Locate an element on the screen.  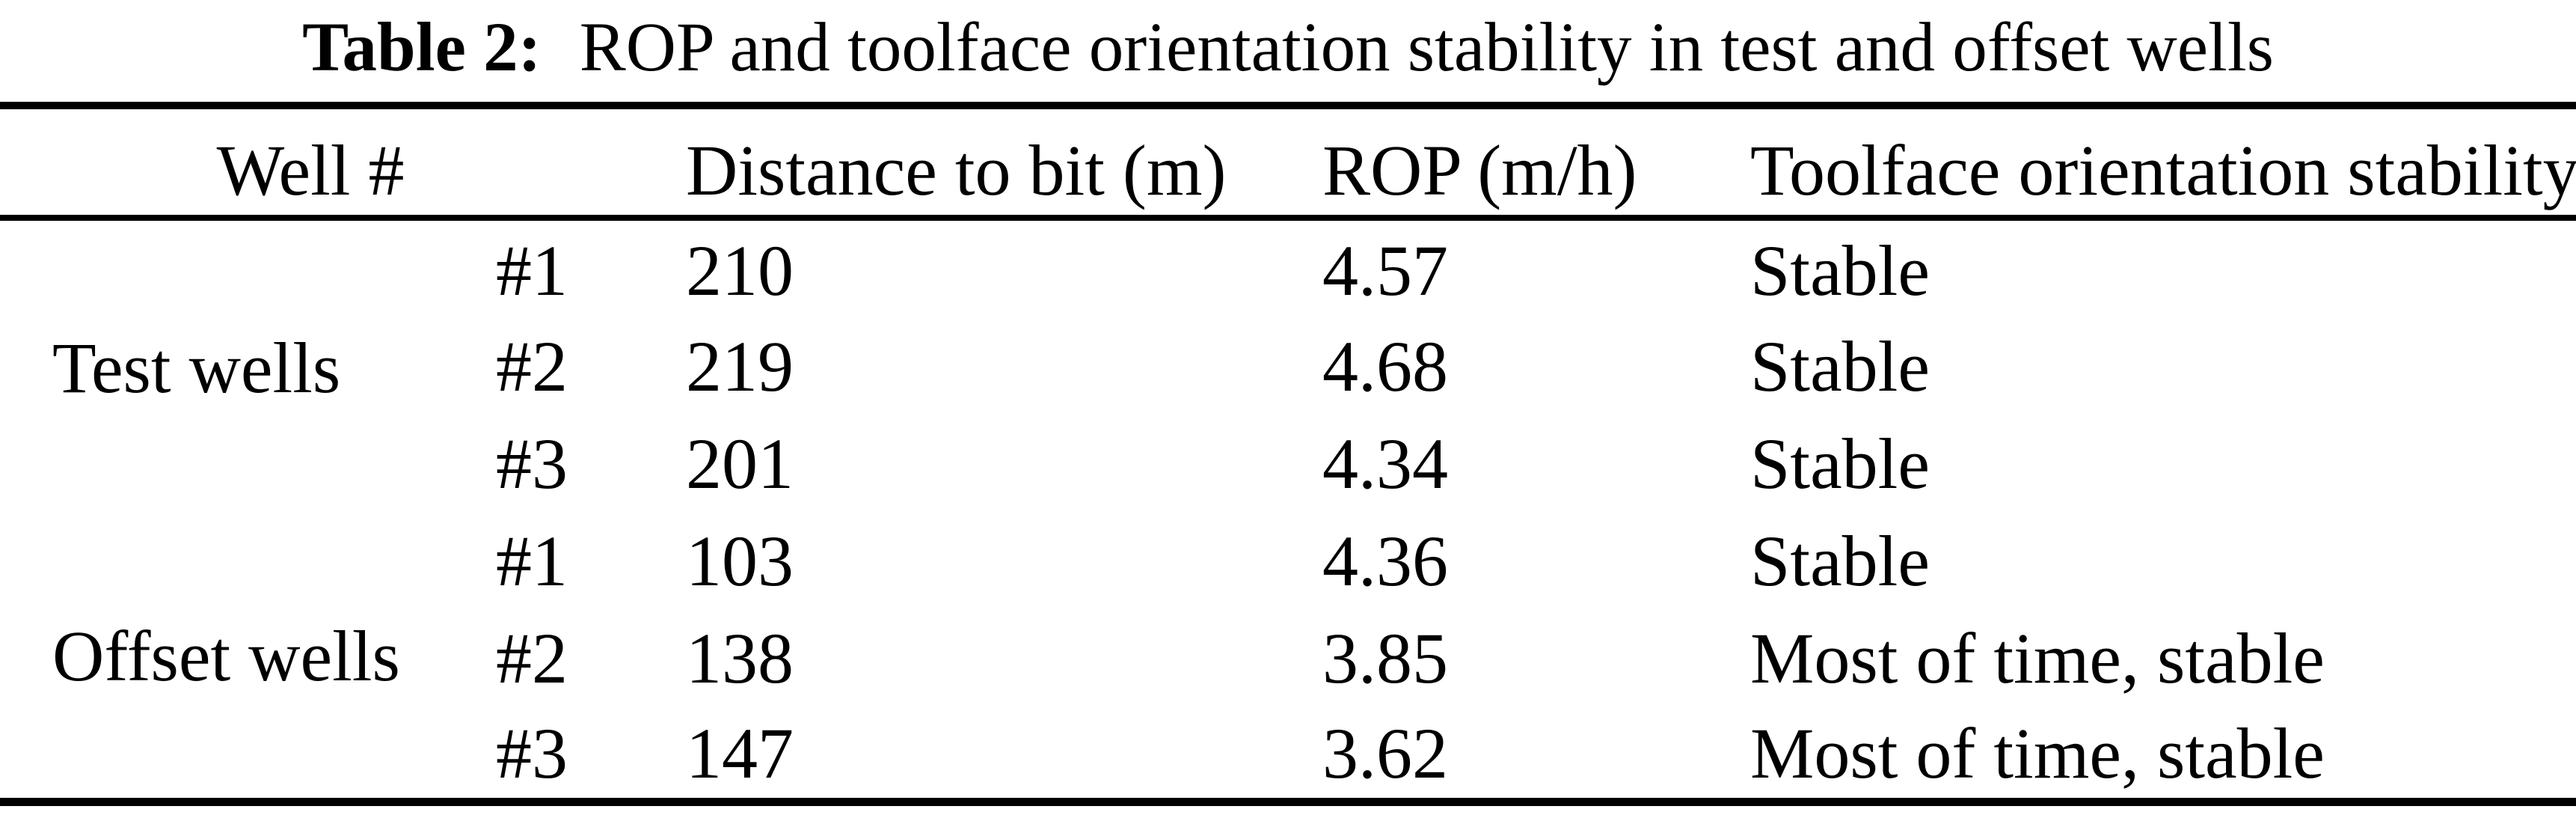
distance-cell: 103 is located at coordinates (740, 560).